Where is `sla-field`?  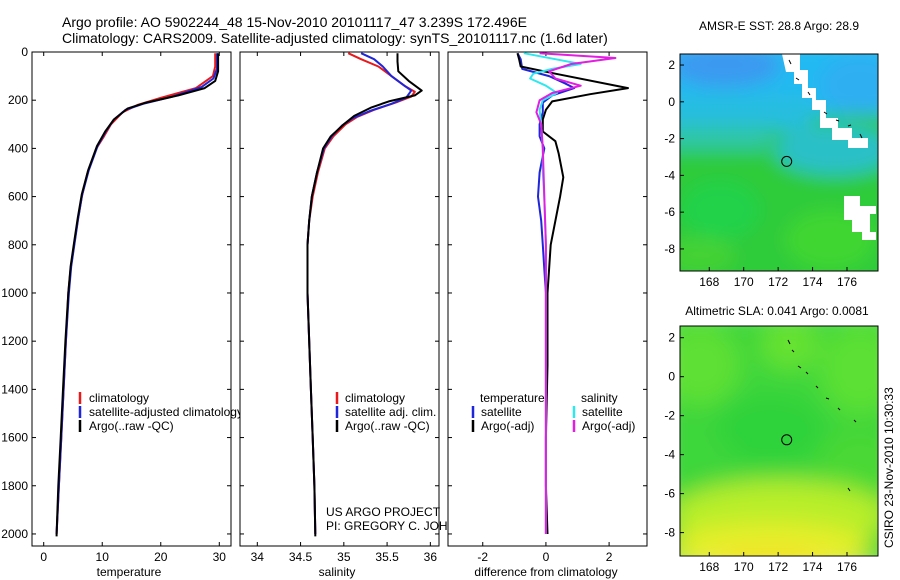 sla-field is located at coordinates (779, 441).